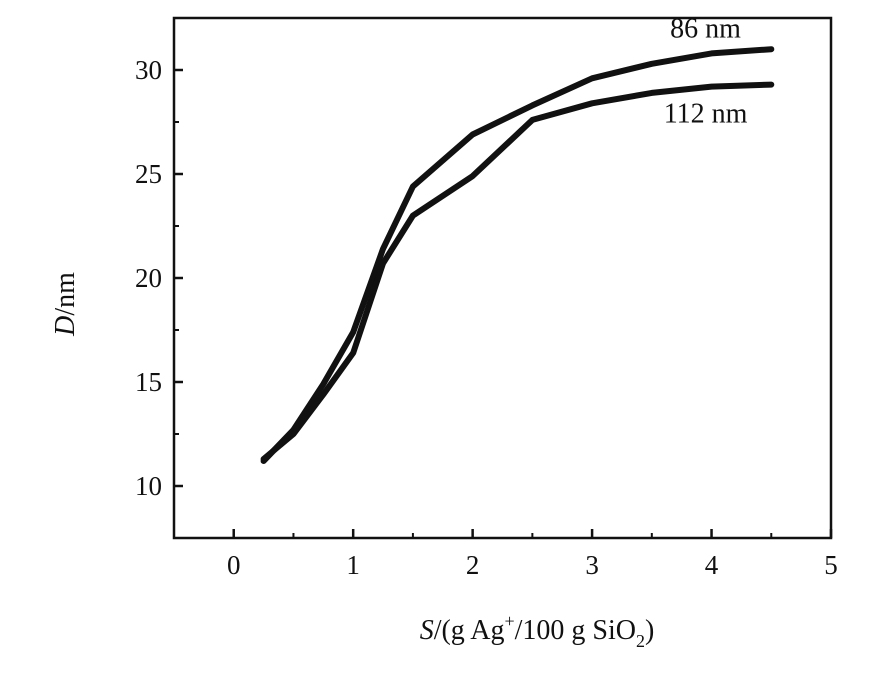 This screenshot has height=681, width=884. I want to click on y-tick-label-1: 15, so click(148, 382).